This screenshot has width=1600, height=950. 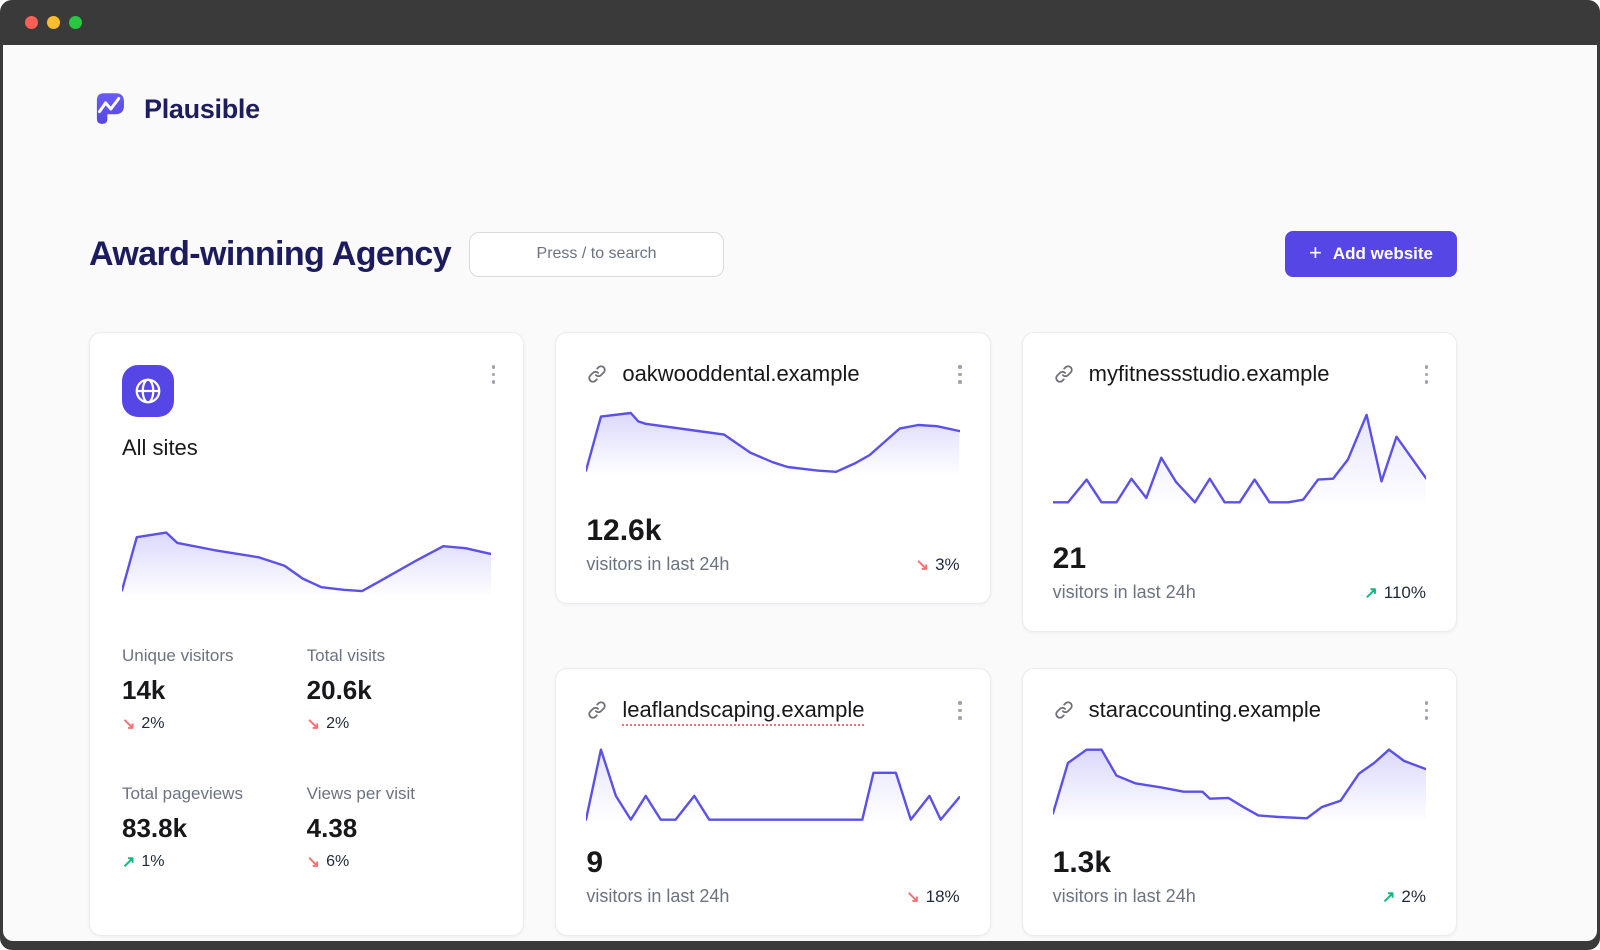 I want to click on plus-icon: +, so click(x=1315, y=252).